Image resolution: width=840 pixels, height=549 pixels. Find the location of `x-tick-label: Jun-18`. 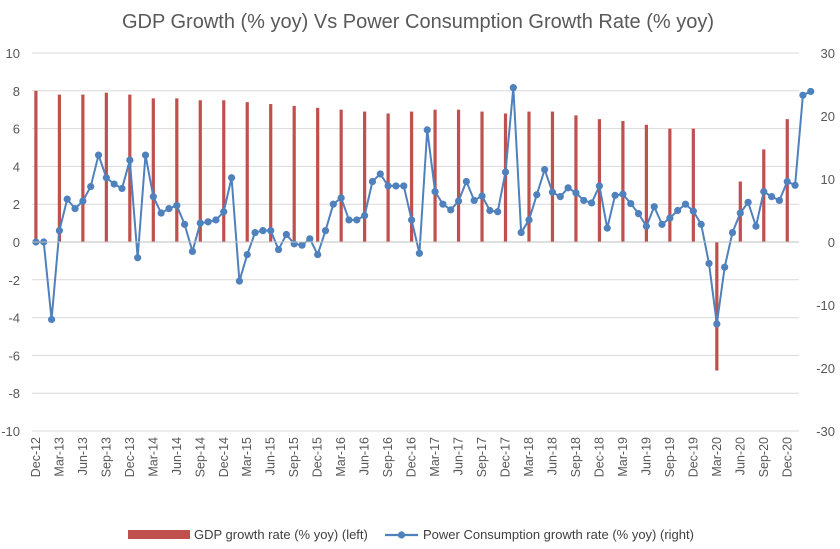

x-tick-label: Jun-18 is located at coordinates (552, 456).